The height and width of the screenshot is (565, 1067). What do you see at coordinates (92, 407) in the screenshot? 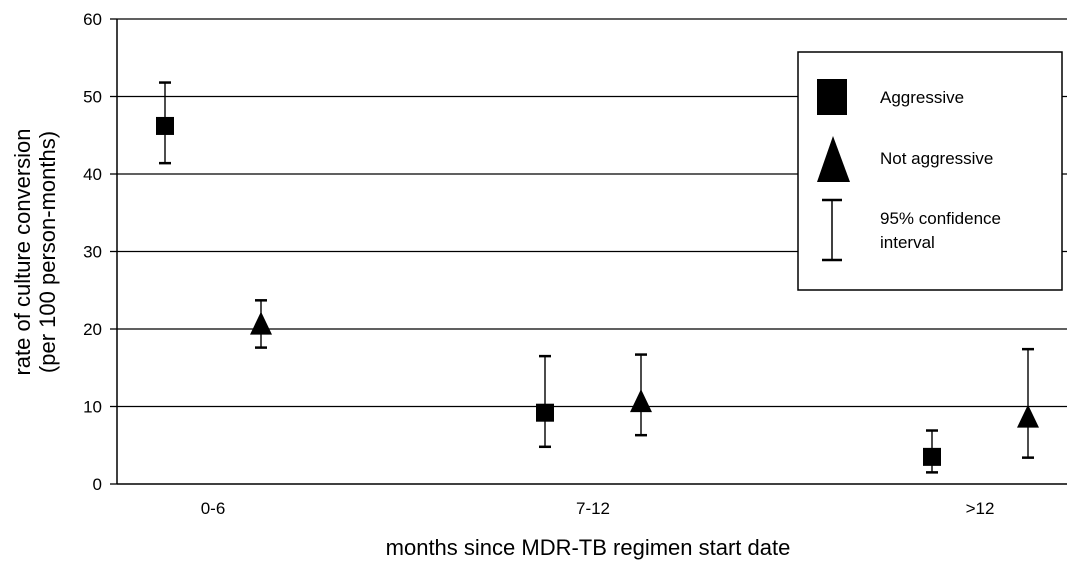
I see `y-tick-label: 10` at bounding box center [92, 407].